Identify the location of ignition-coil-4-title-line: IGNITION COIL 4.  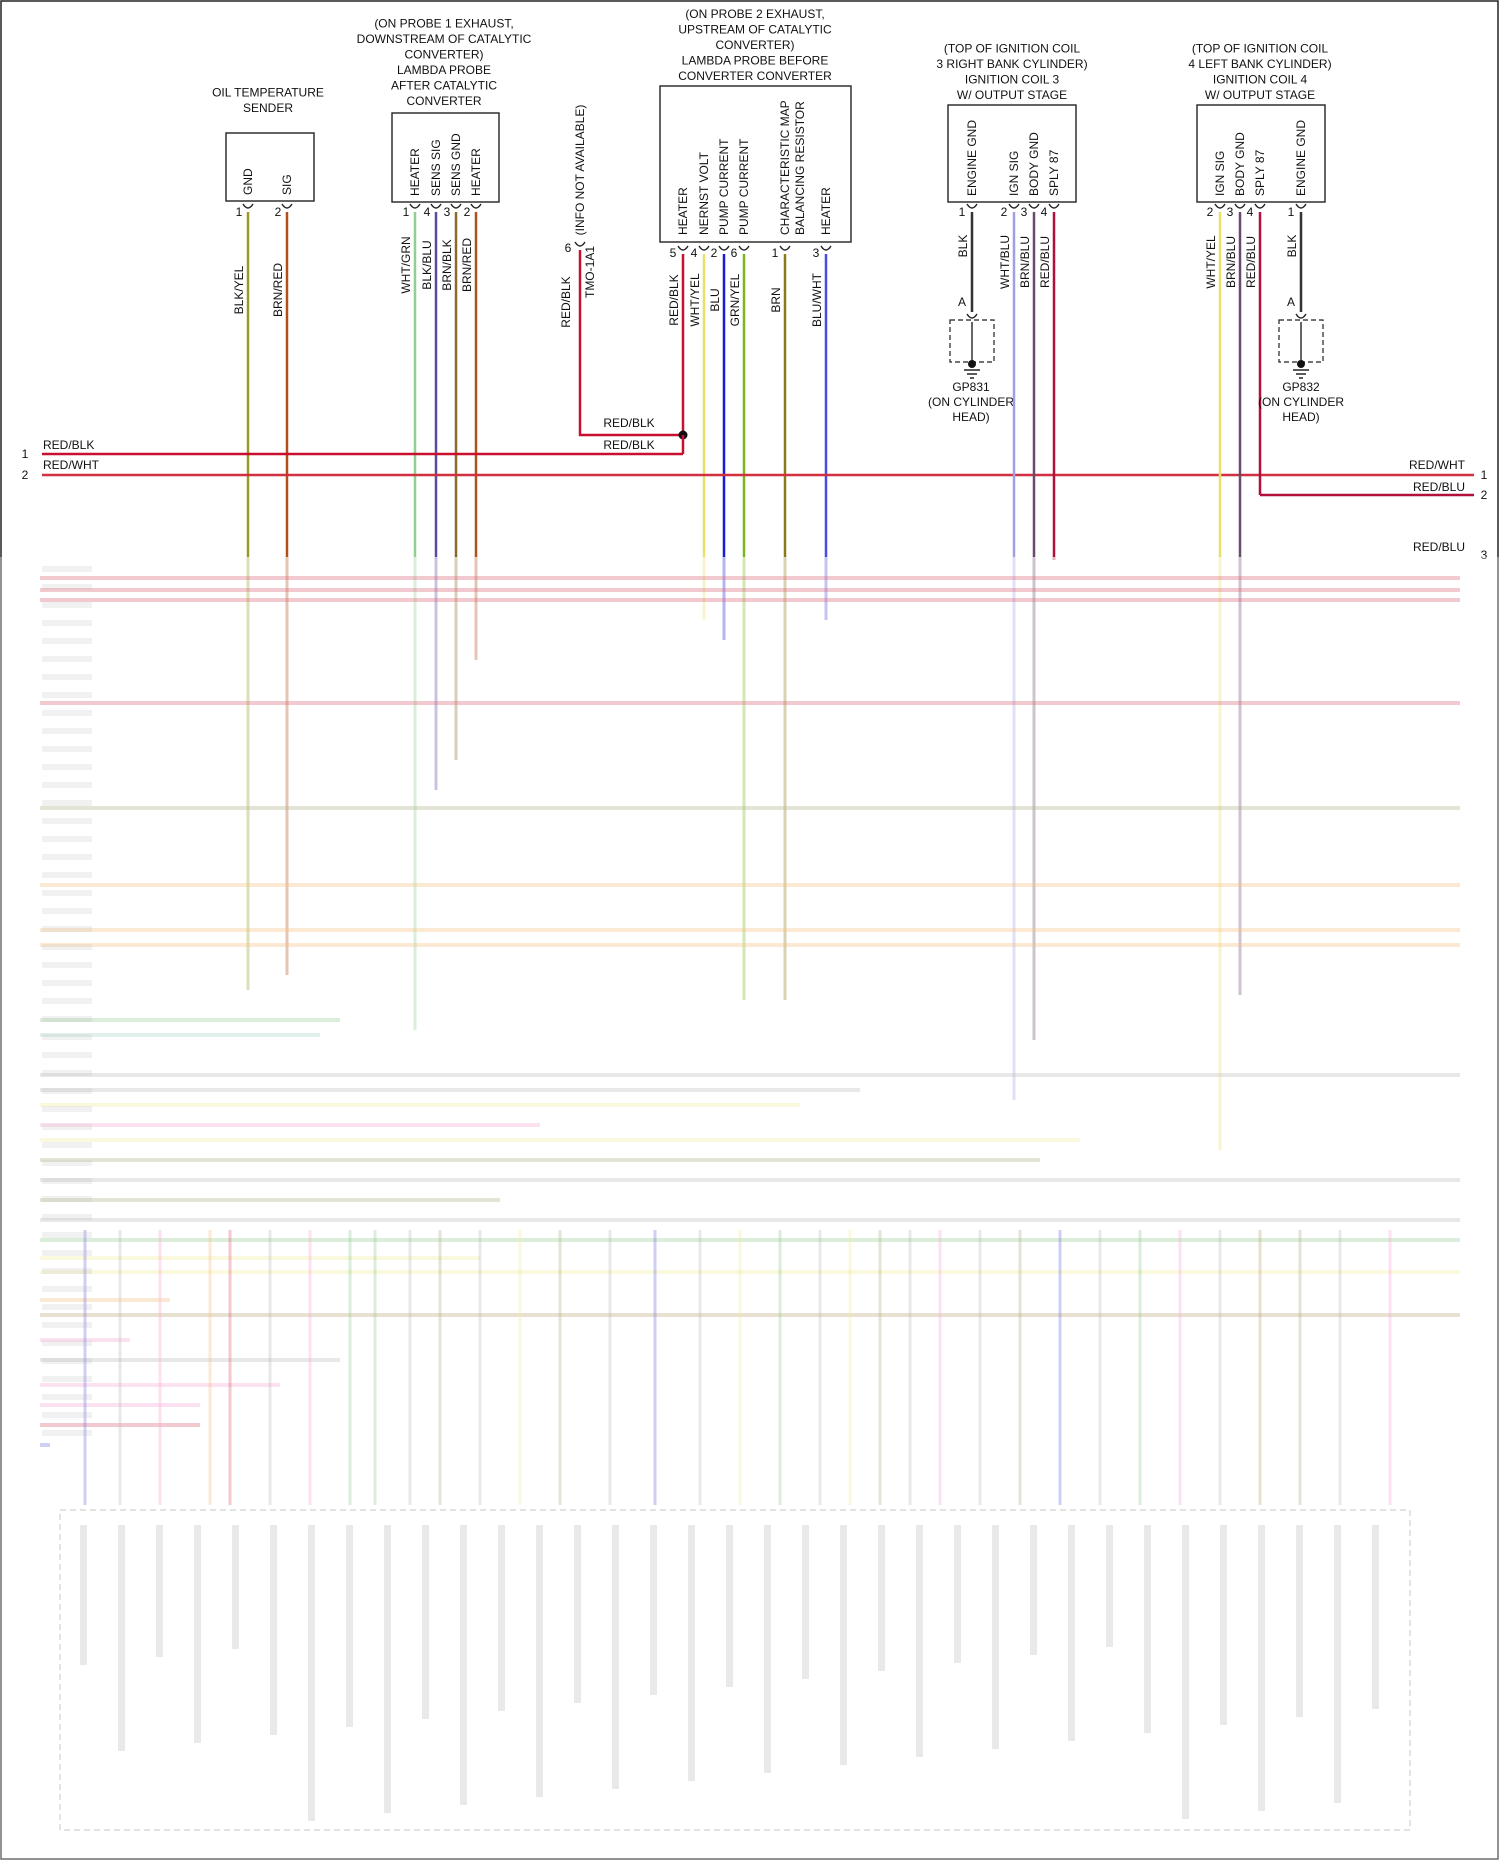
(1260, 80).